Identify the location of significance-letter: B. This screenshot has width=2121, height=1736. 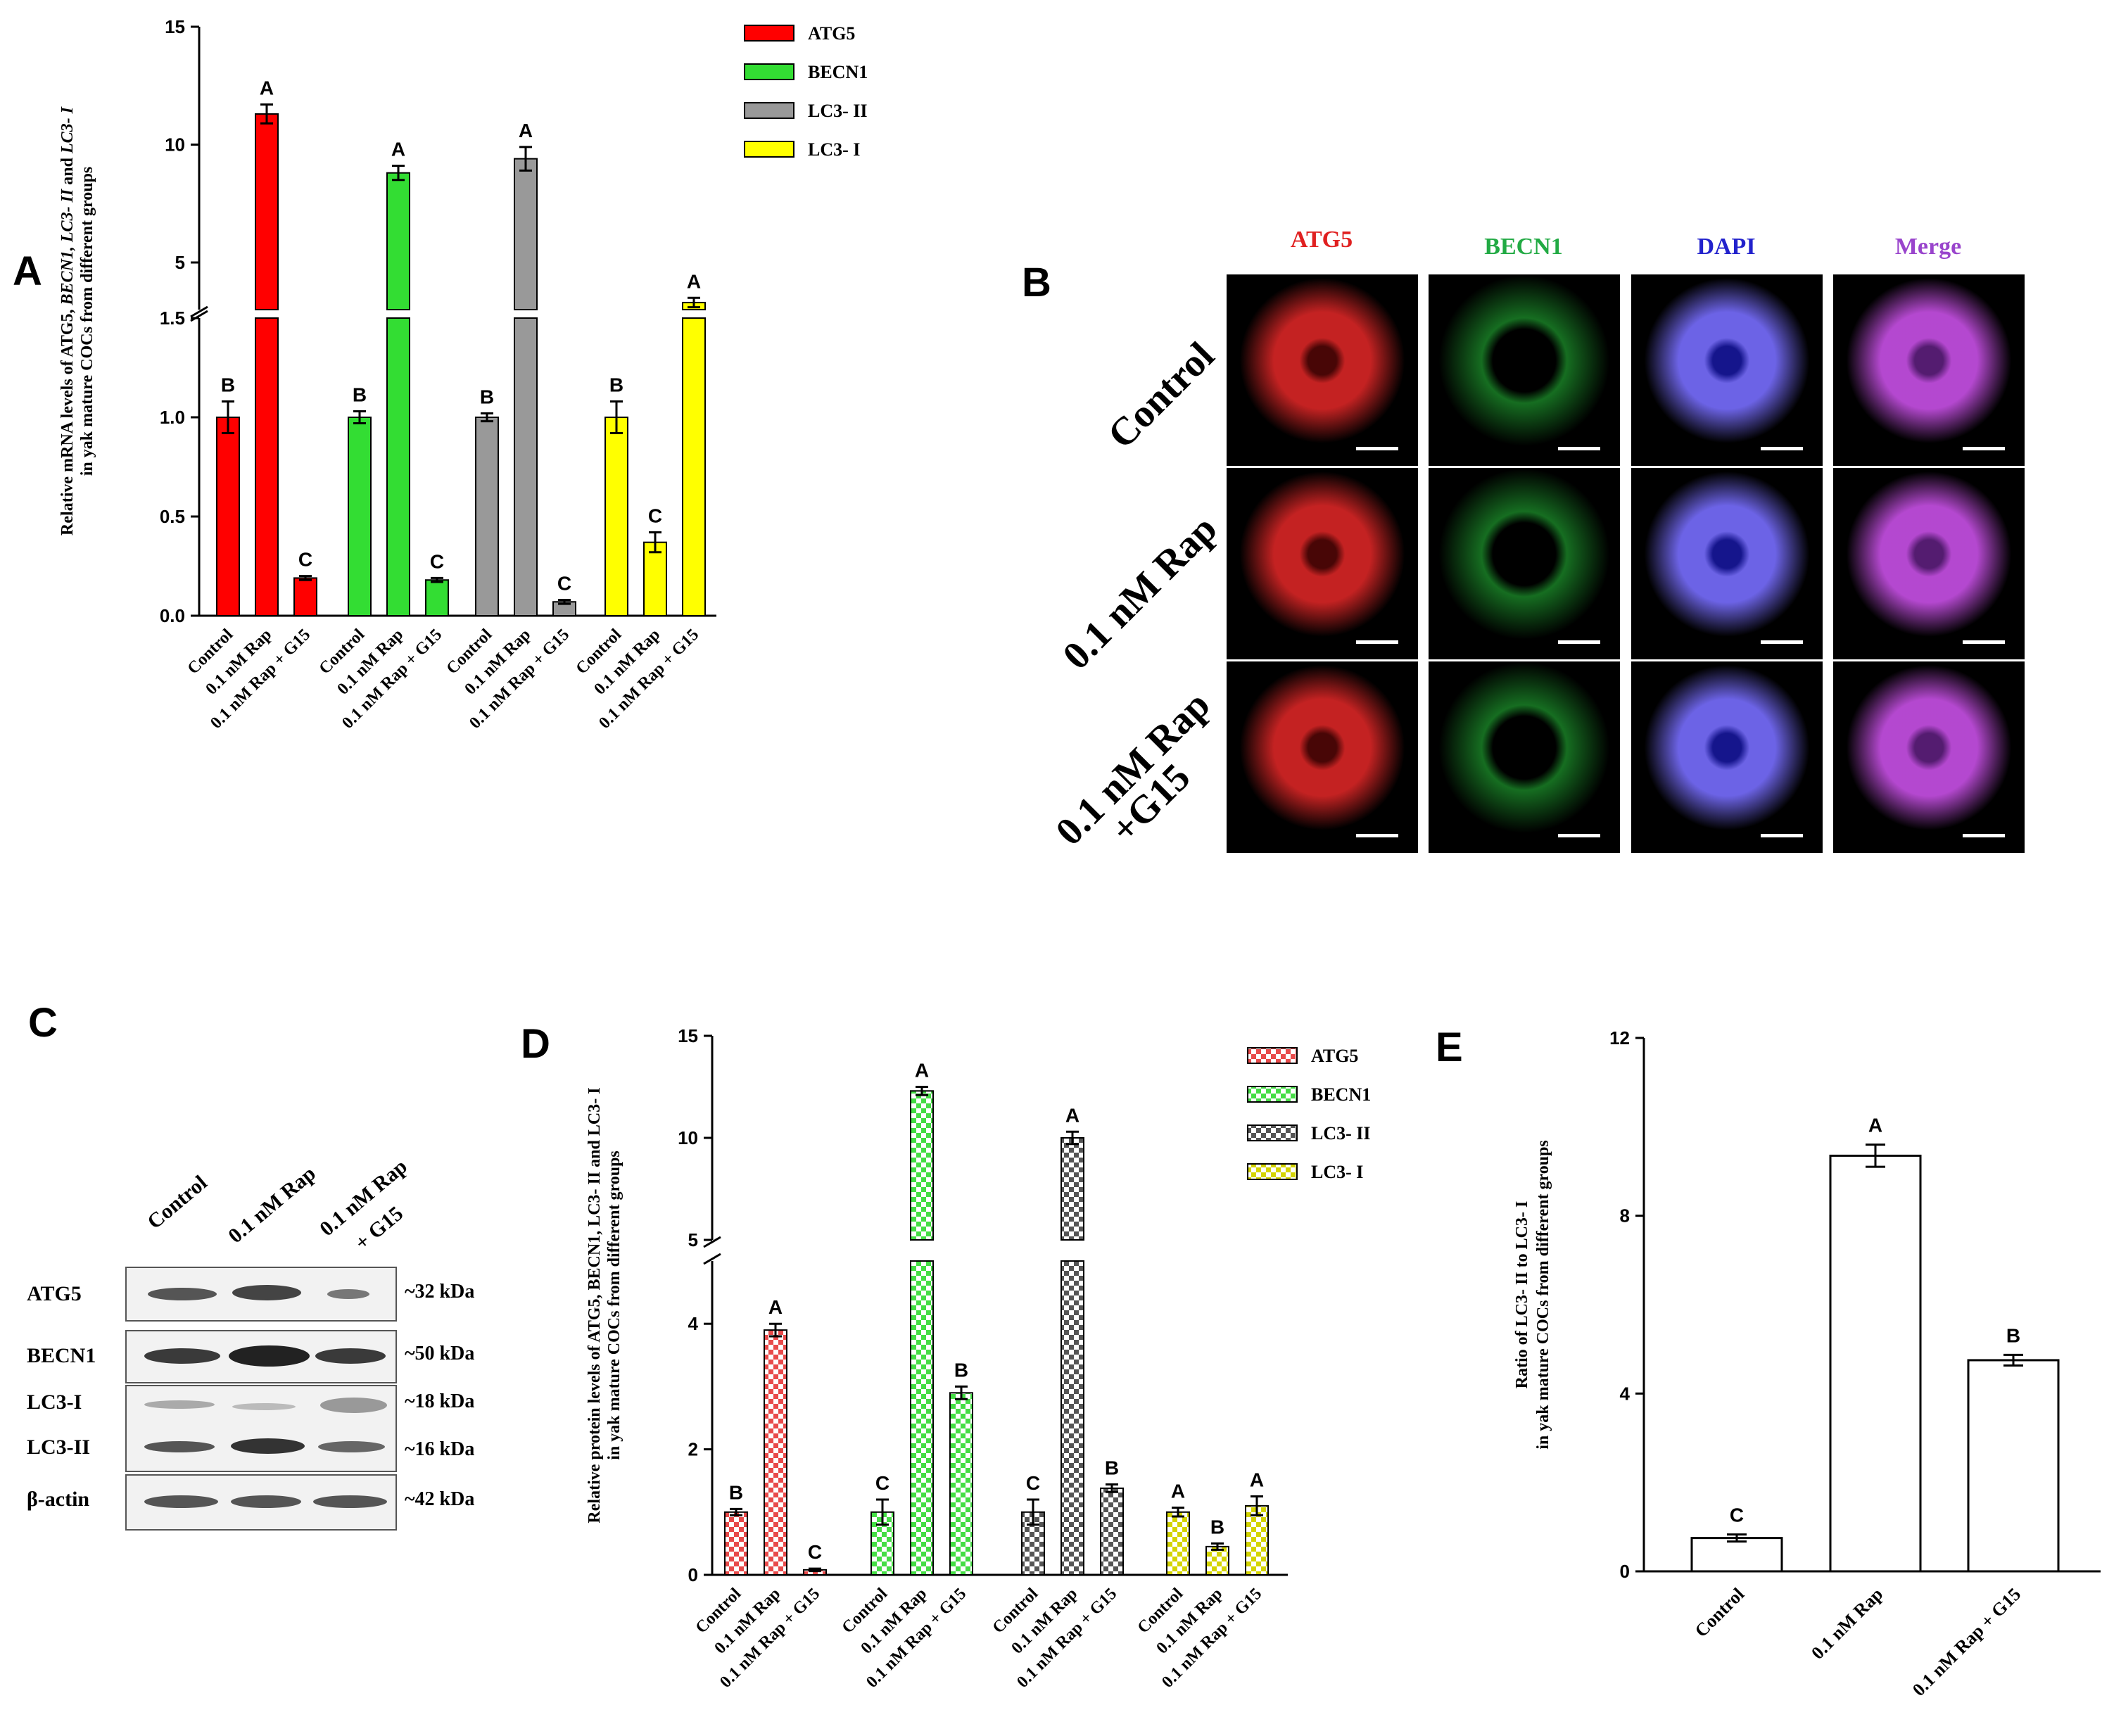
(228, 384).